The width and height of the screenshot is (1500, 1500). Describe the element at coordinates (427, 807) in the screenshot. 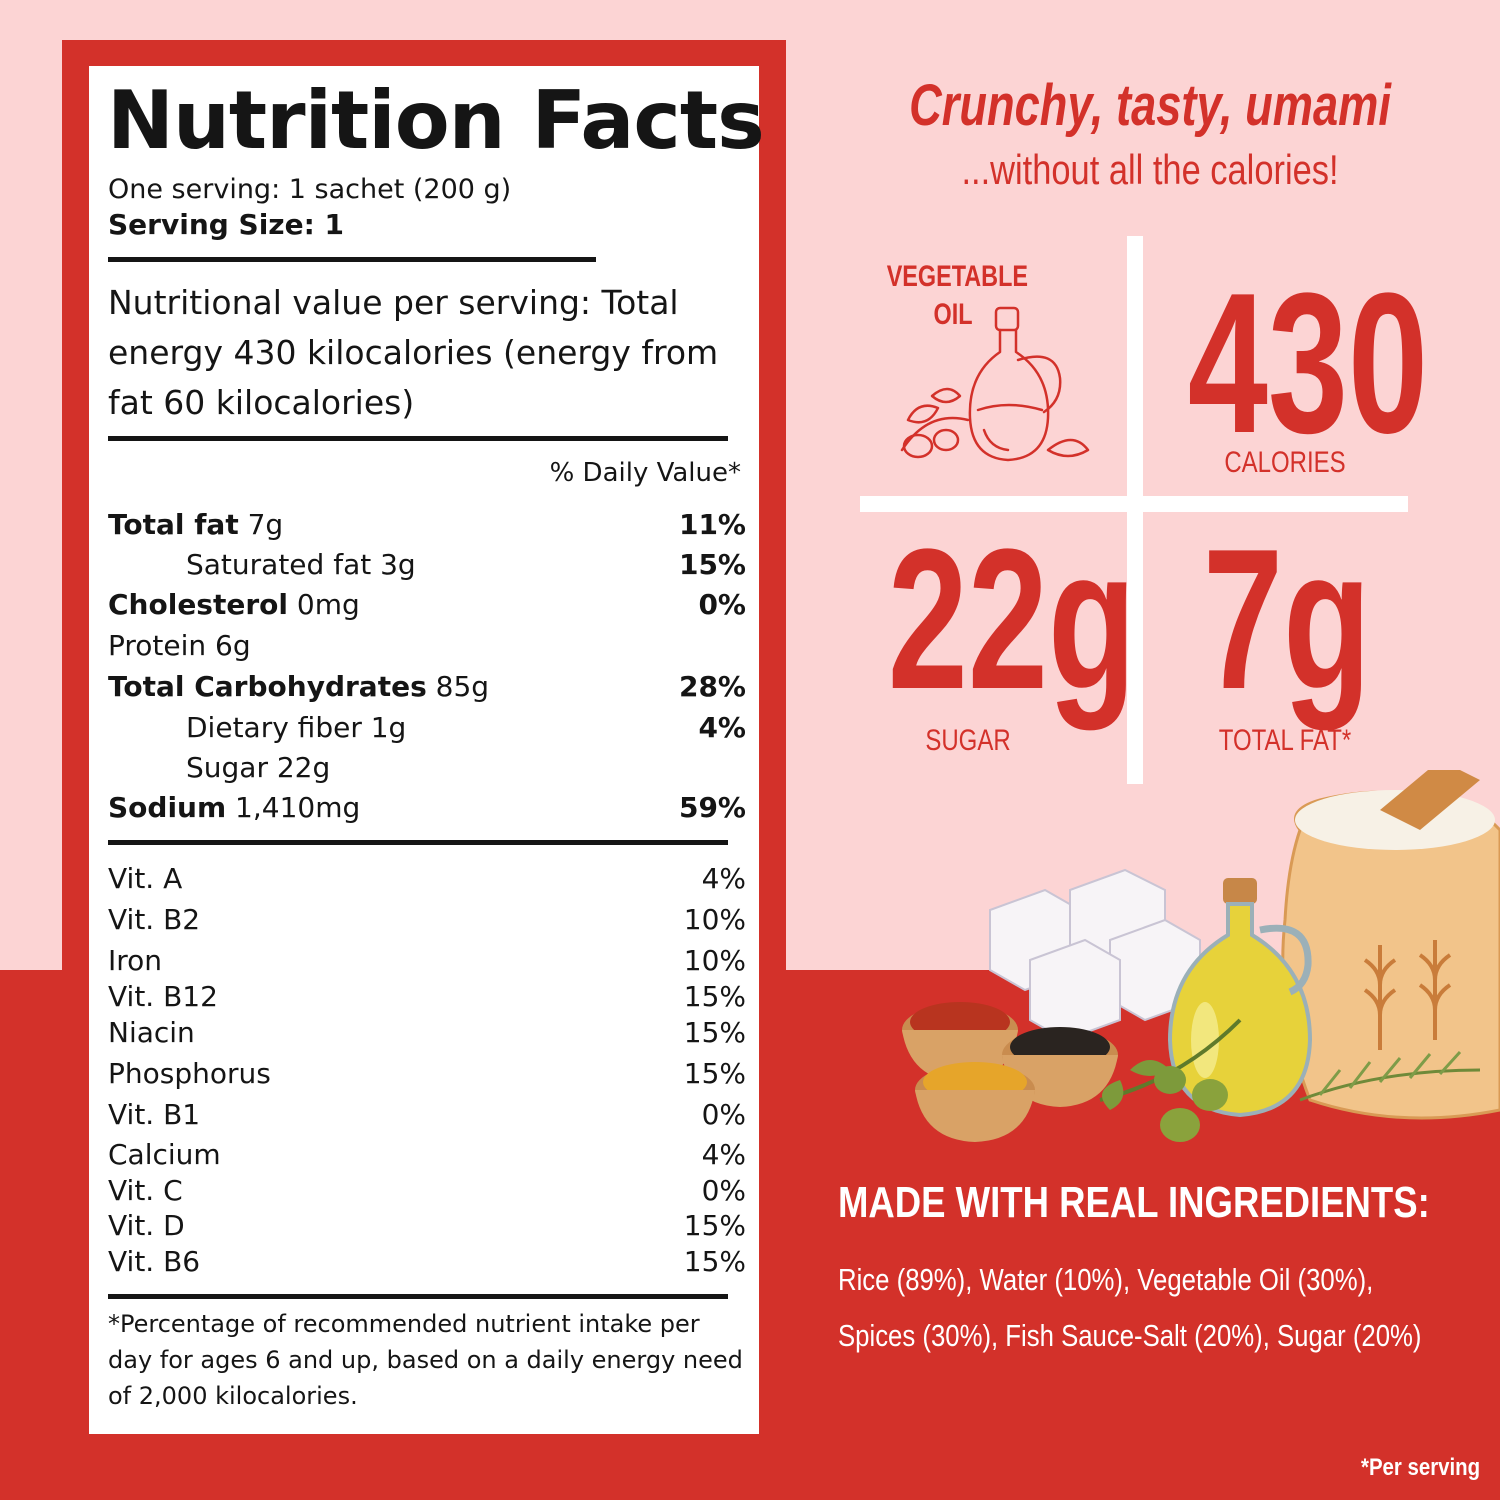

I see `nutrient-row-sodium: Sodium 1,410mg 59%` at that location.